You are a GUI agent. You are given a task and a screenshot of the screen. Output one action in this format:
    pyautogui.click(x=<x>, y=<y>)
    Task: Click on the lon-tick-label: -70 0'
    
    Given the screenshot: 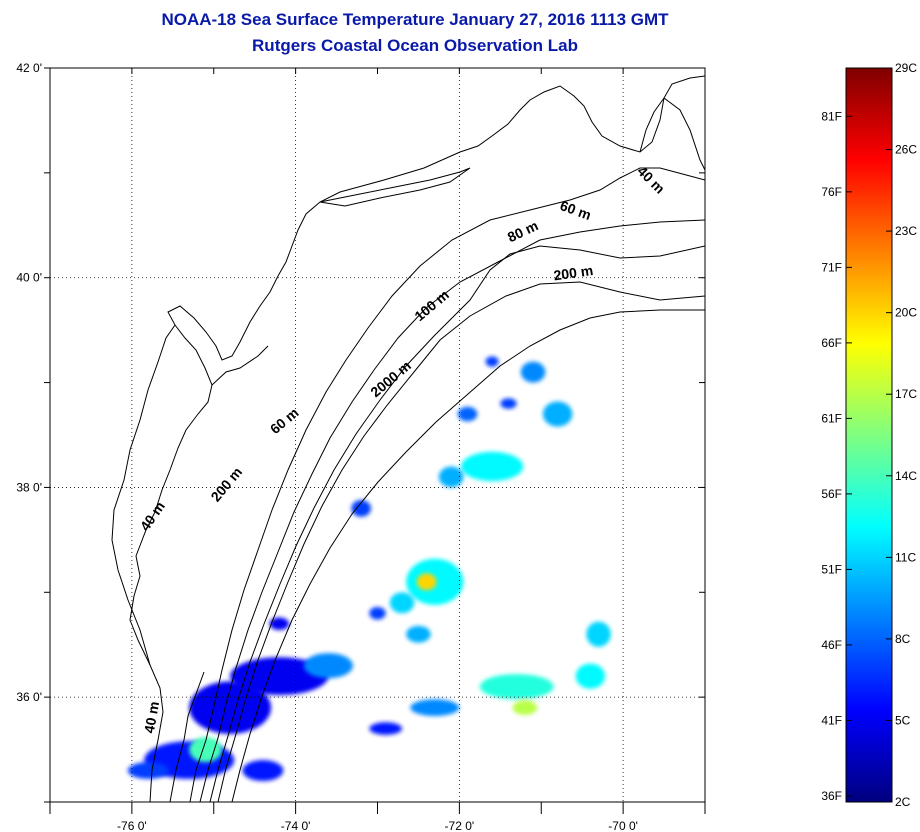 What is the action you would take?
    pyautogui.click(x=623, y=825)
    